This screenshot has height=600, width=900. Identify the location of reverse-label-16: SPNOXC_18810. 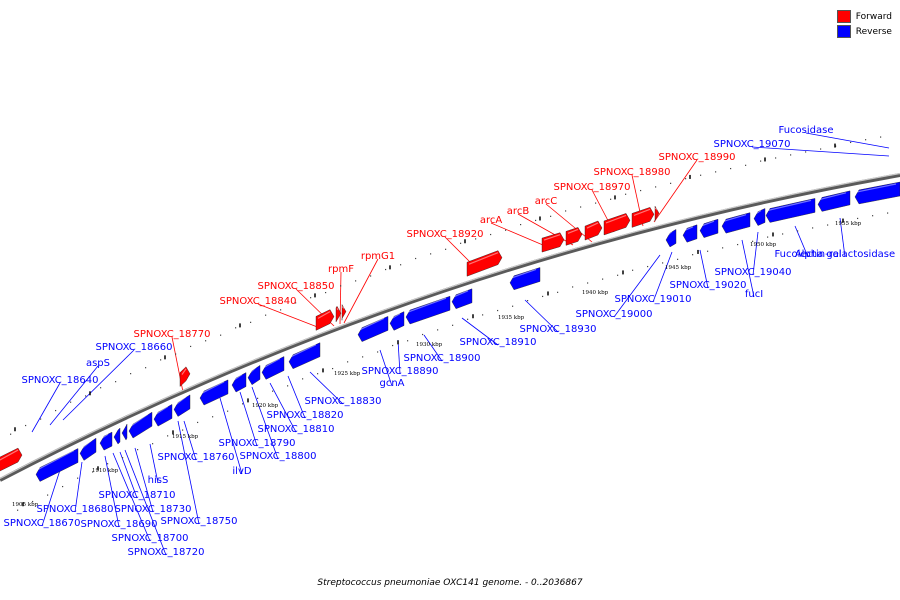
(295, 429).